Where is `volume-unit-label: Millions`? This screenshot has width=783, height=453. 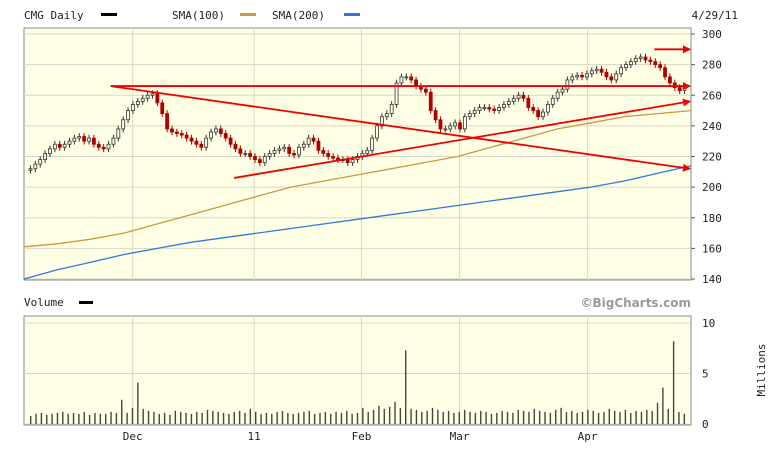
volume-unit-label: Millions is located at coordinates (761, 370).